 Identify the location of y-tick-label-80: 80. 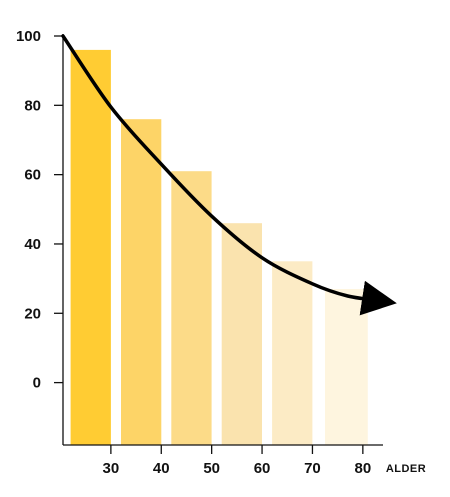
(32, 105).